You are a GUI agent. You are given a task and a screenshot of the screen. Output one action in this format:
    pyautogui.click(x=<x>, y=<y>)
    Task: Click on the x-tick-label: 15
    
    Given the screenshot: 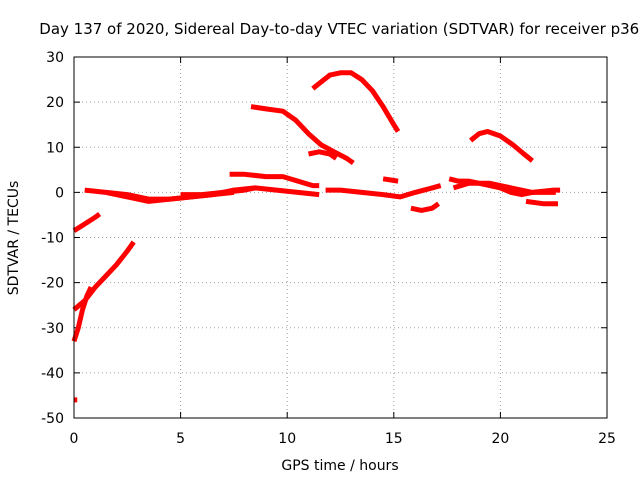 What is the action you would take?
    pyautogui.click(x=394, y=439)
    